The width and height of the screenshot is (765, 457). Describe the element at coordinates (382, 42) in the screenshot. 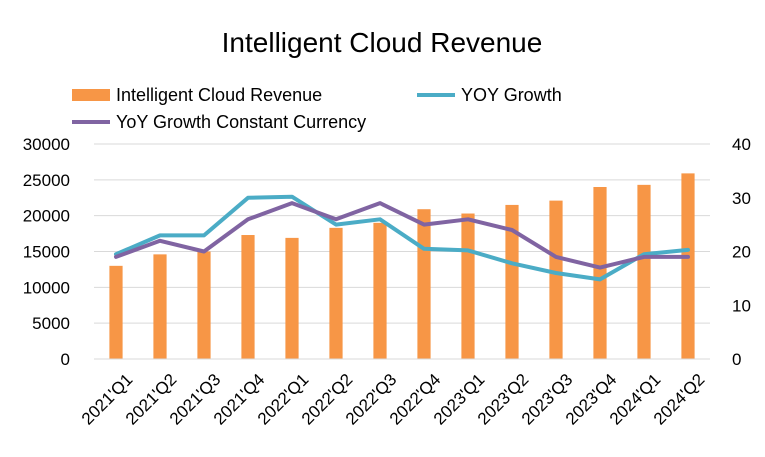

I see `chart-title: Intelligent Cloud Revenue` at that location.